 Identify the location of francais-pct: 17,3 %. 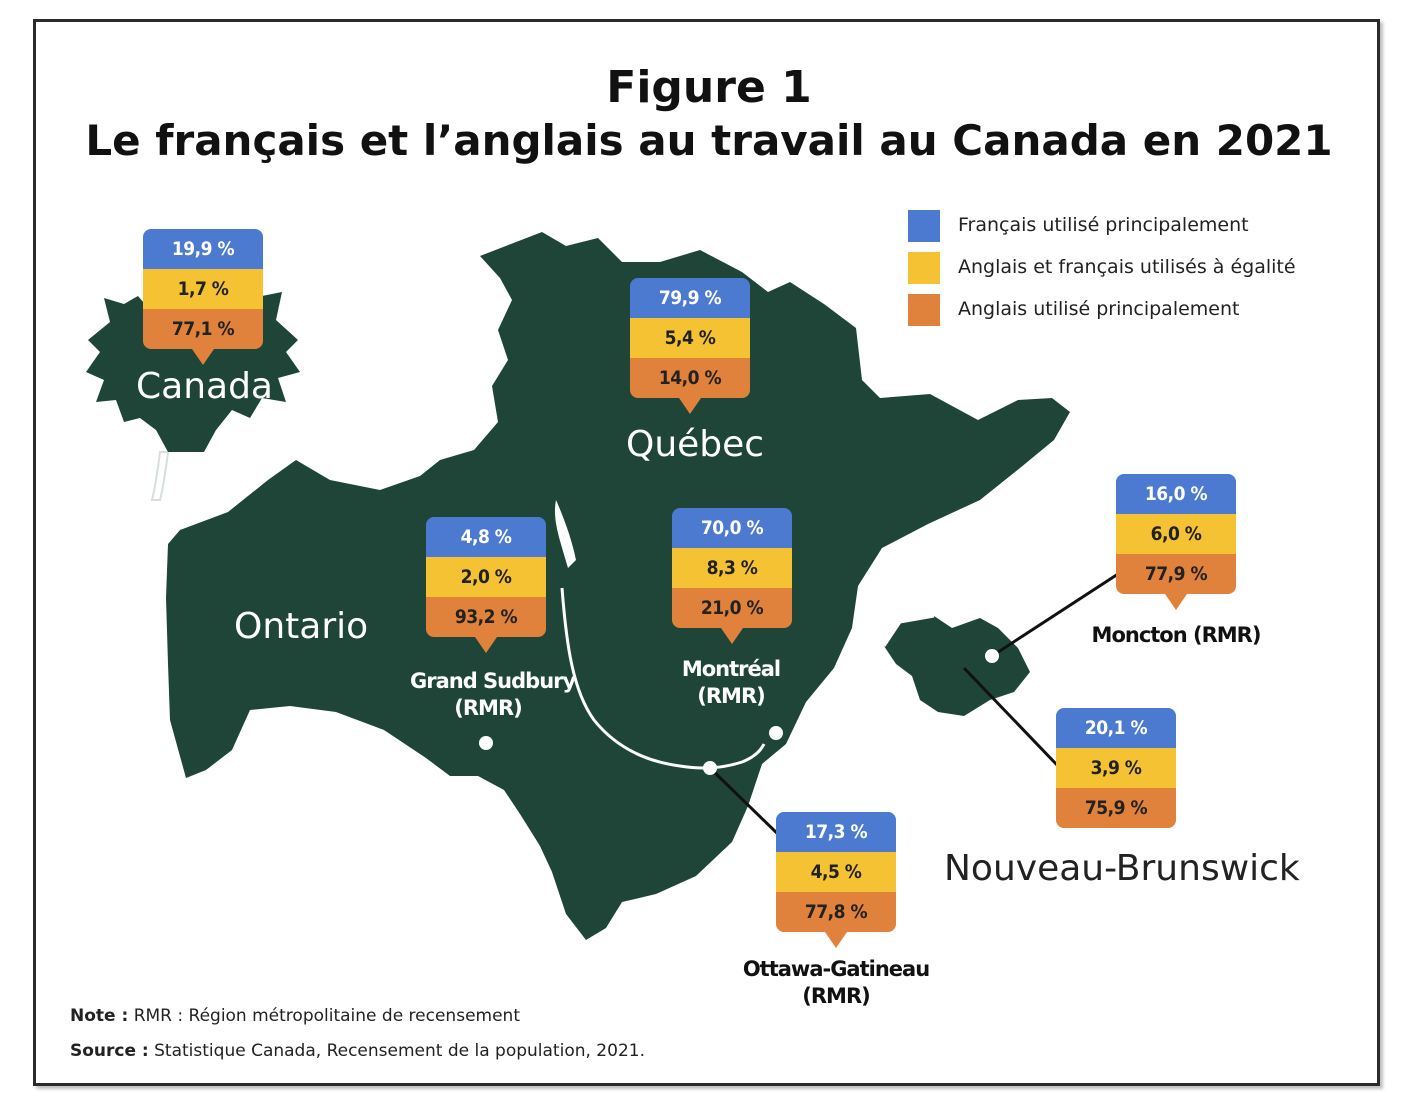
(836, 832).